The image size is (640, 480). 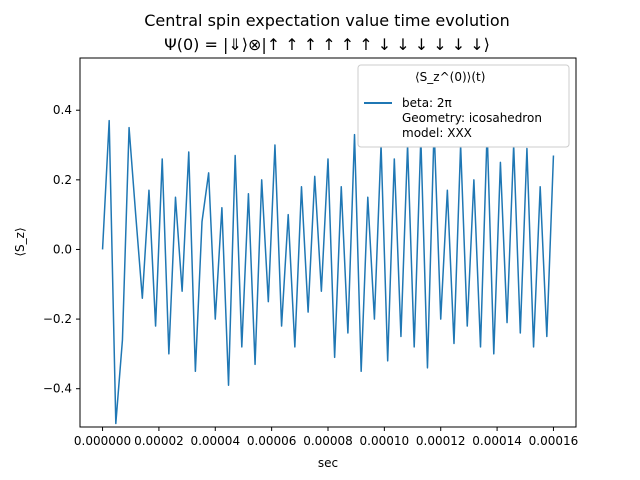 What do you see at coordinates (427, 103) in the screenshot?
I see `legend-entry-beta: beta: 2π` at bounding box center [427, 103].